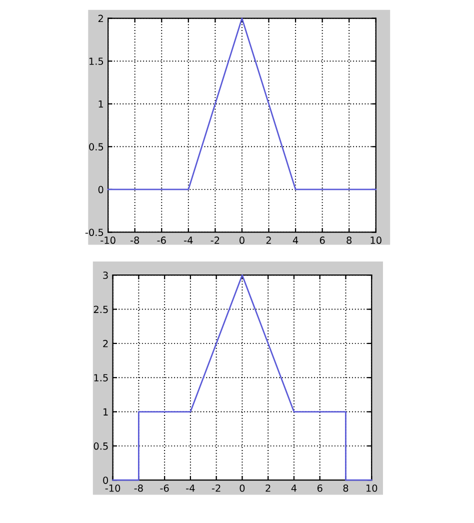 The image size is (474, 523). Describe the element at coordinates (94, 232) in the screenshot. I see `y-tick-label: -0.5` at that location.